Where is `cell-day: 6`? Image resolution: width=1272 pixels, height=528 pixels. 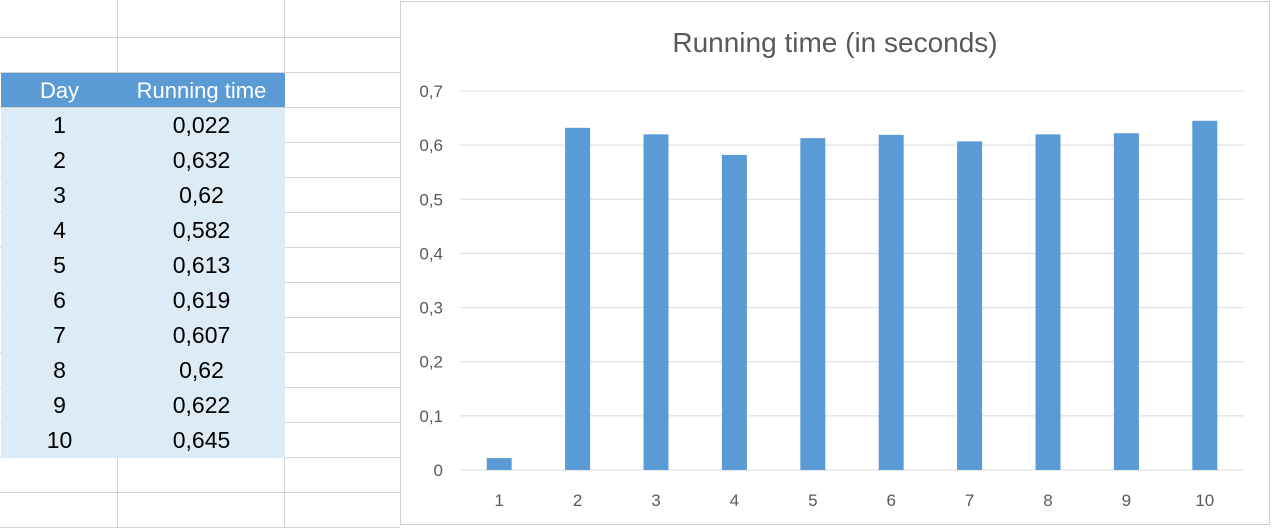
cell-day: 6 is located at coordinates (59, 300).